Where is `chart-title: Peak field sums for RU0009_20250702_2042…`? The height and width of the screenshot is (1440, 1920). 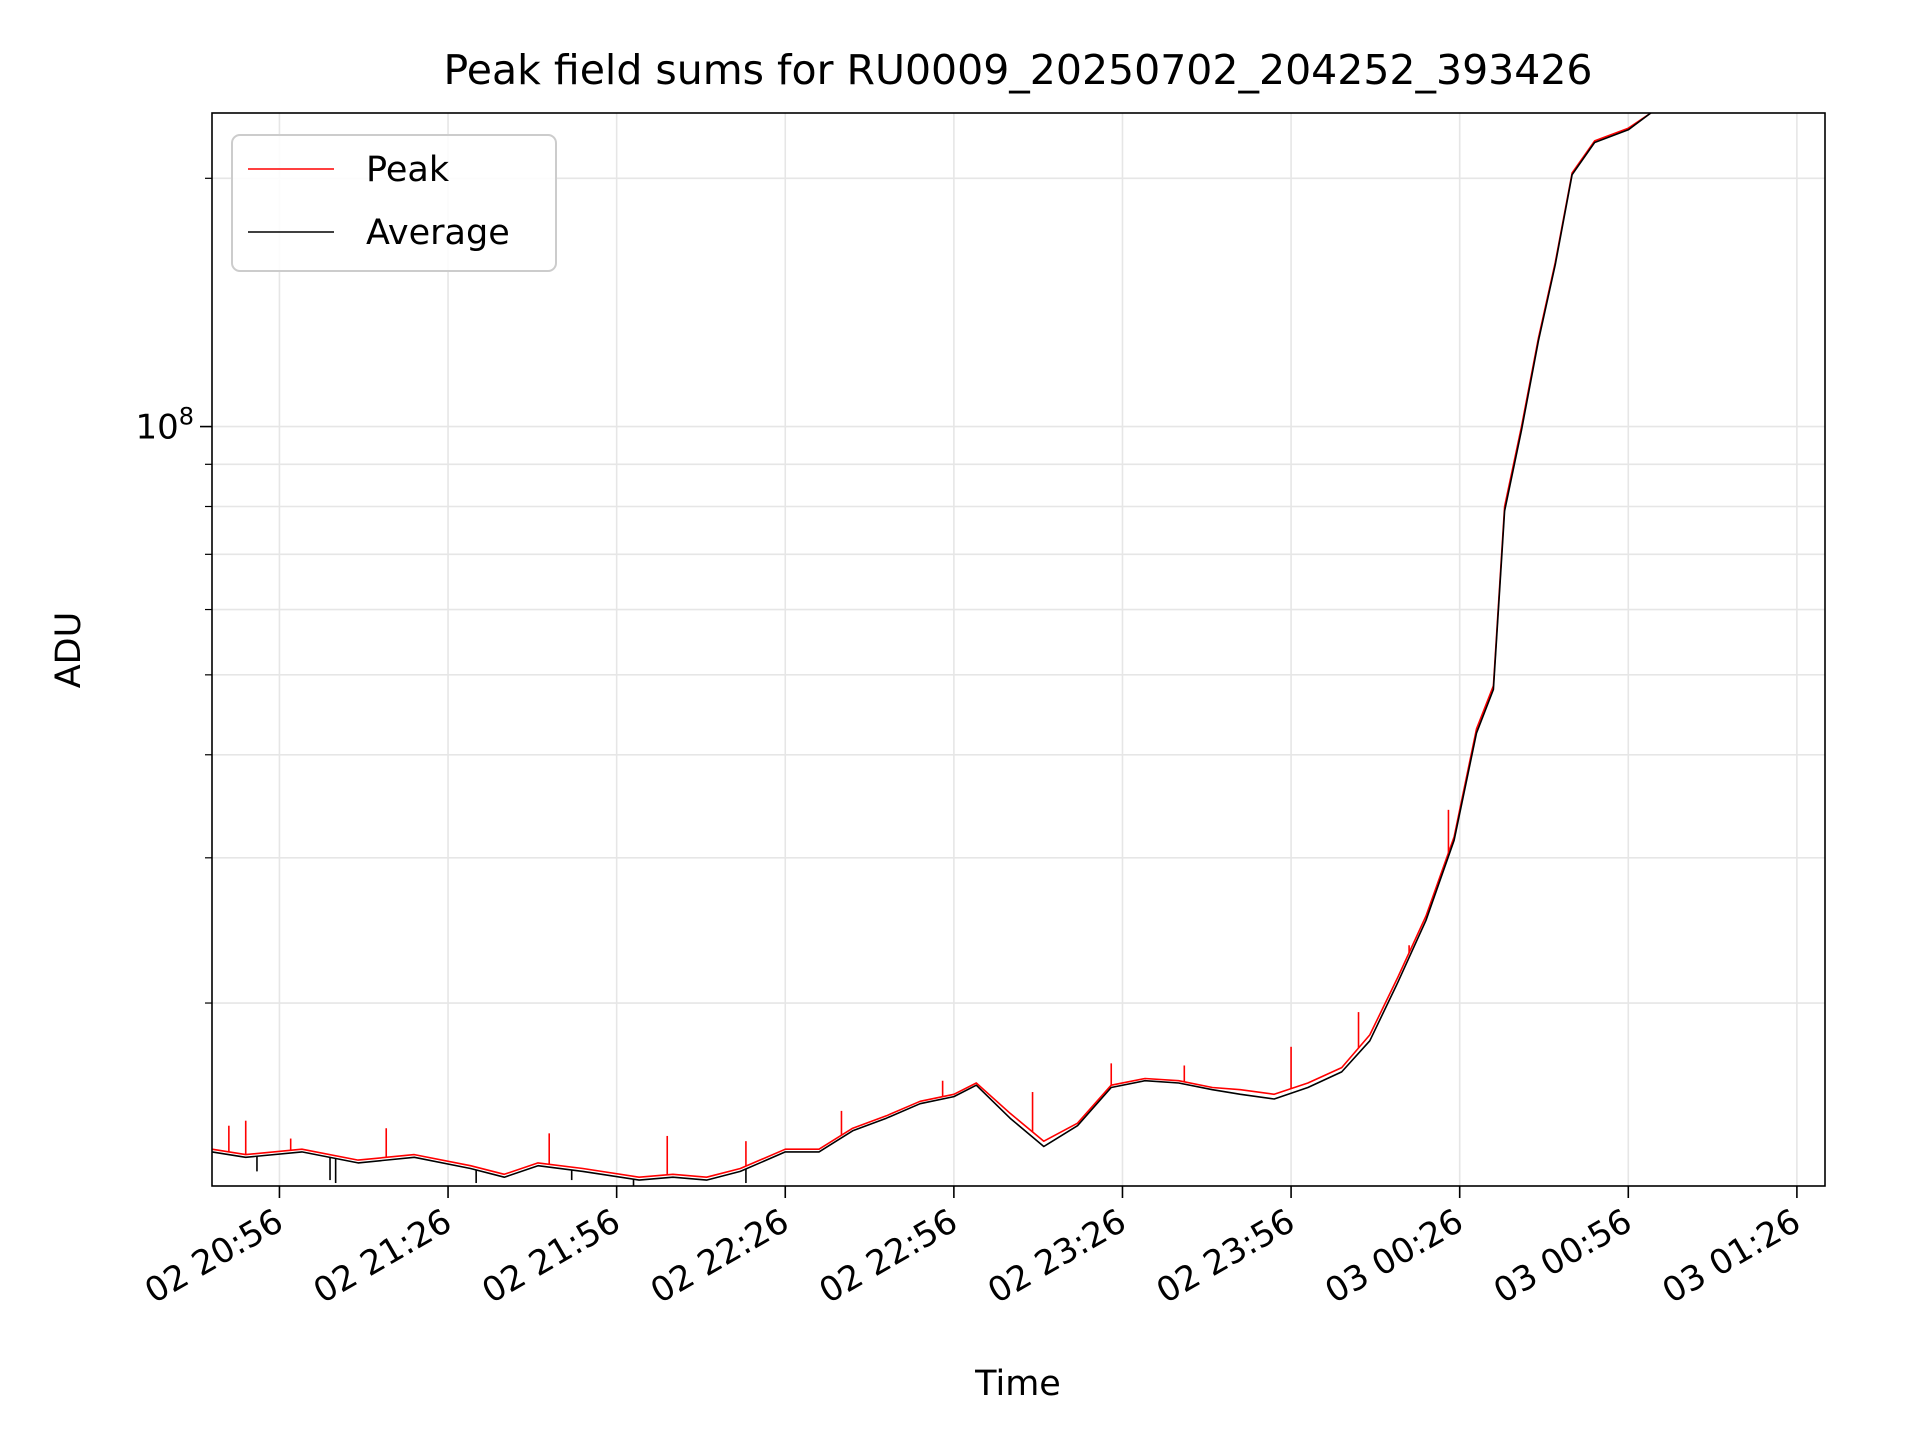 chart-title: Peak field sums for RU0009_20250702_2042… is located at coordinates (1017, 70).